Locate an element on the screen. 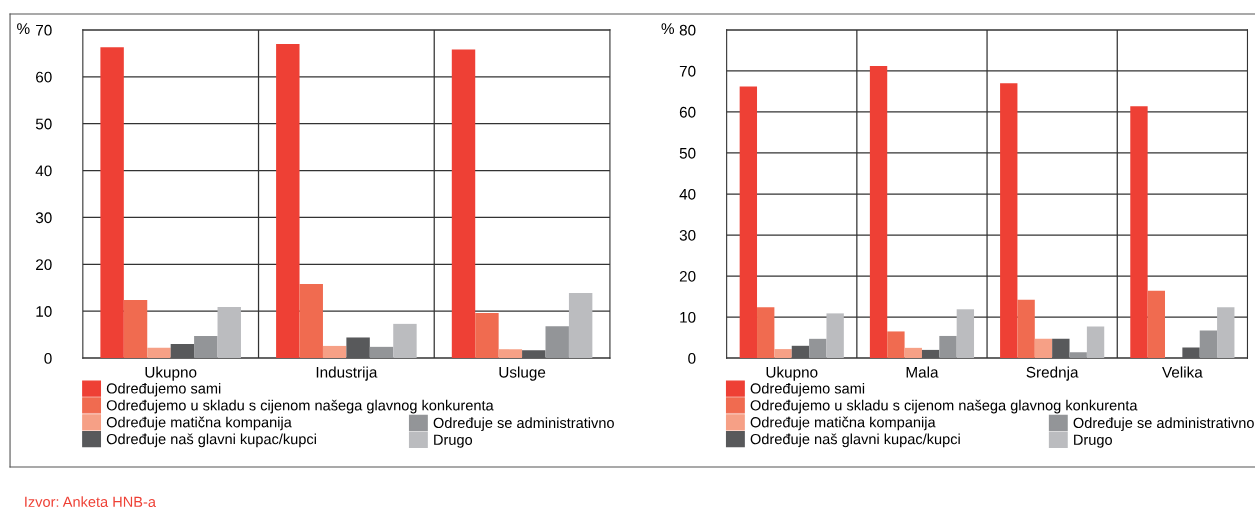 The image size is (1255, 516). x-tick-label: Industrija is located at coordinates (347, 373).